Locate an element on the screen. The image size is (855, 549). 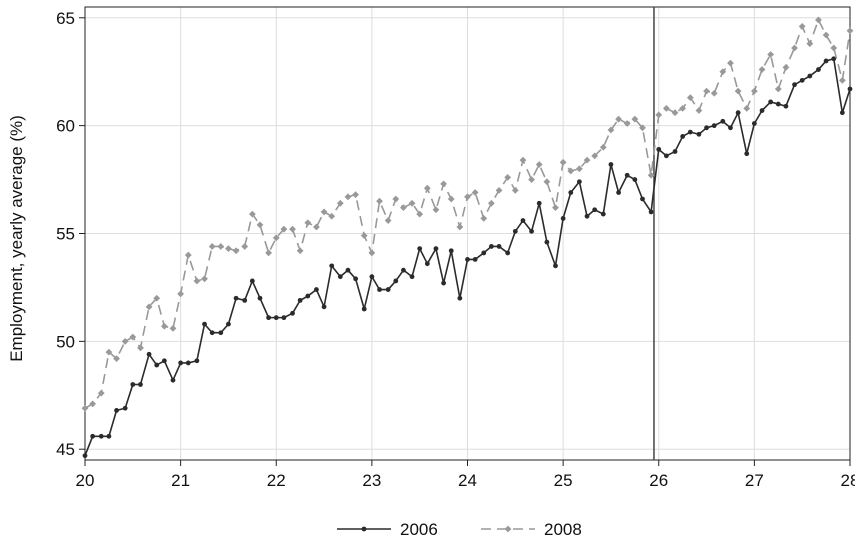
legend-label: 2006 is located at coordinates (419, 529).